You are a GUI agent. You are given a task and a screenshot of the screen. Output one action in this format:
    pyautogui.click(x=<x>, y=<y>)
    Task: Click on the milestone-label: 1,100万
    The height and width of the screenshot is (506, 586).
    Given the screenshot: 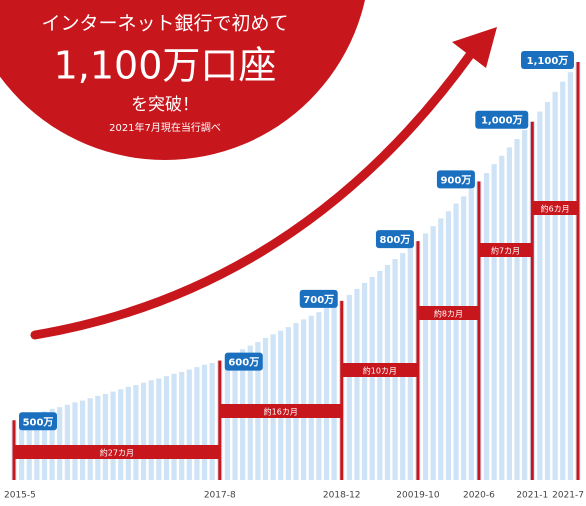 What is the action you would take?
    pyautogui.click(x=548, y=61)
    